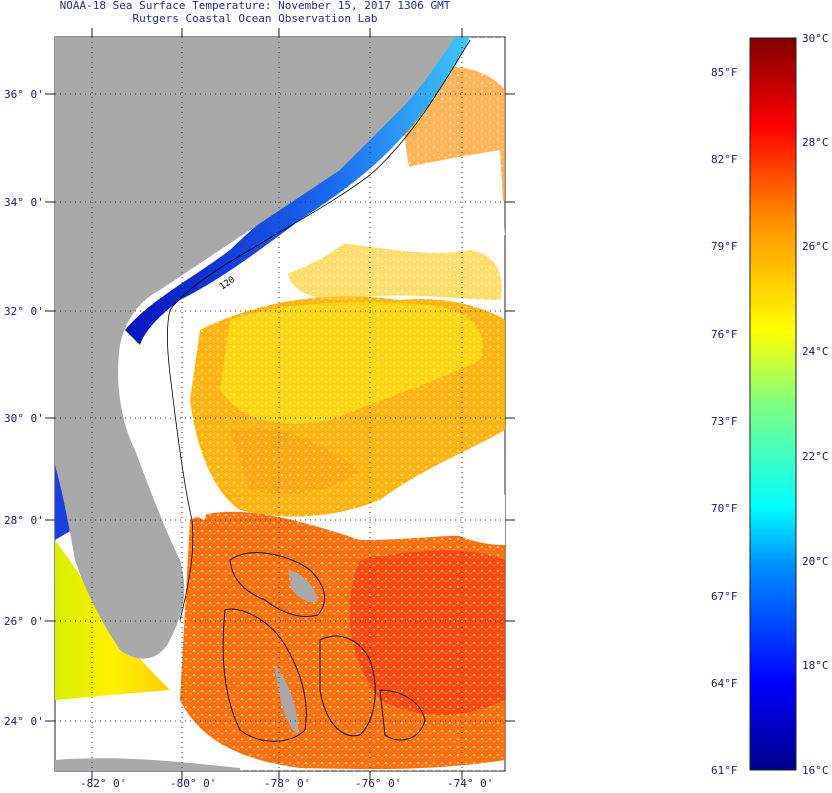 Image resolution: width=832 pixels, height=793 pixels. Describe the element at coordinates (815, 665) in the screenshot. I see `celsius-label-18: 18°C` at that location.